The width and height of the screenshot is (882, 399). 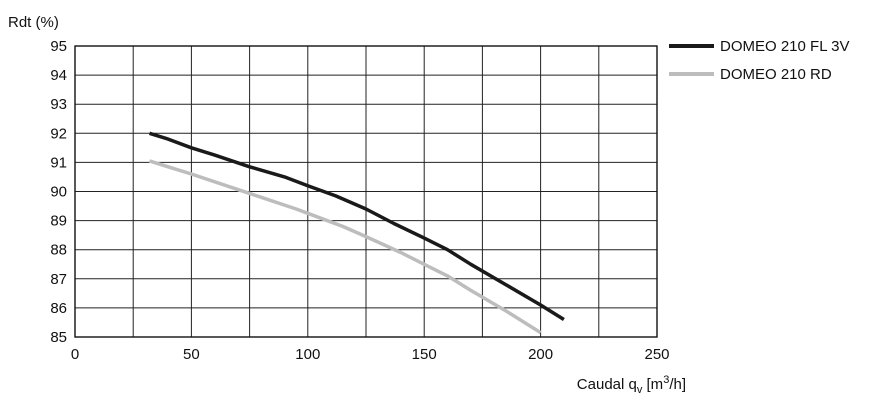 I want to click on x-axis-label-subscript: v, so click(x=640, y=390).